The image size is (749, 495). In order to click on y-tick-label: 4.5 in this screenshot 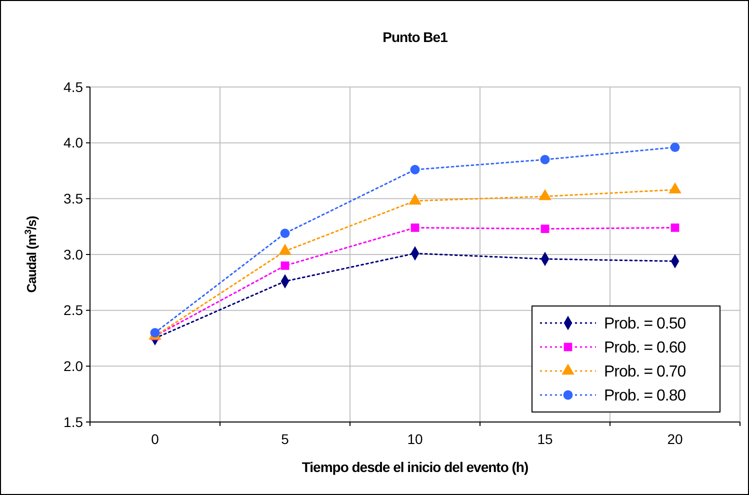, I will do `click(74, 86)`.